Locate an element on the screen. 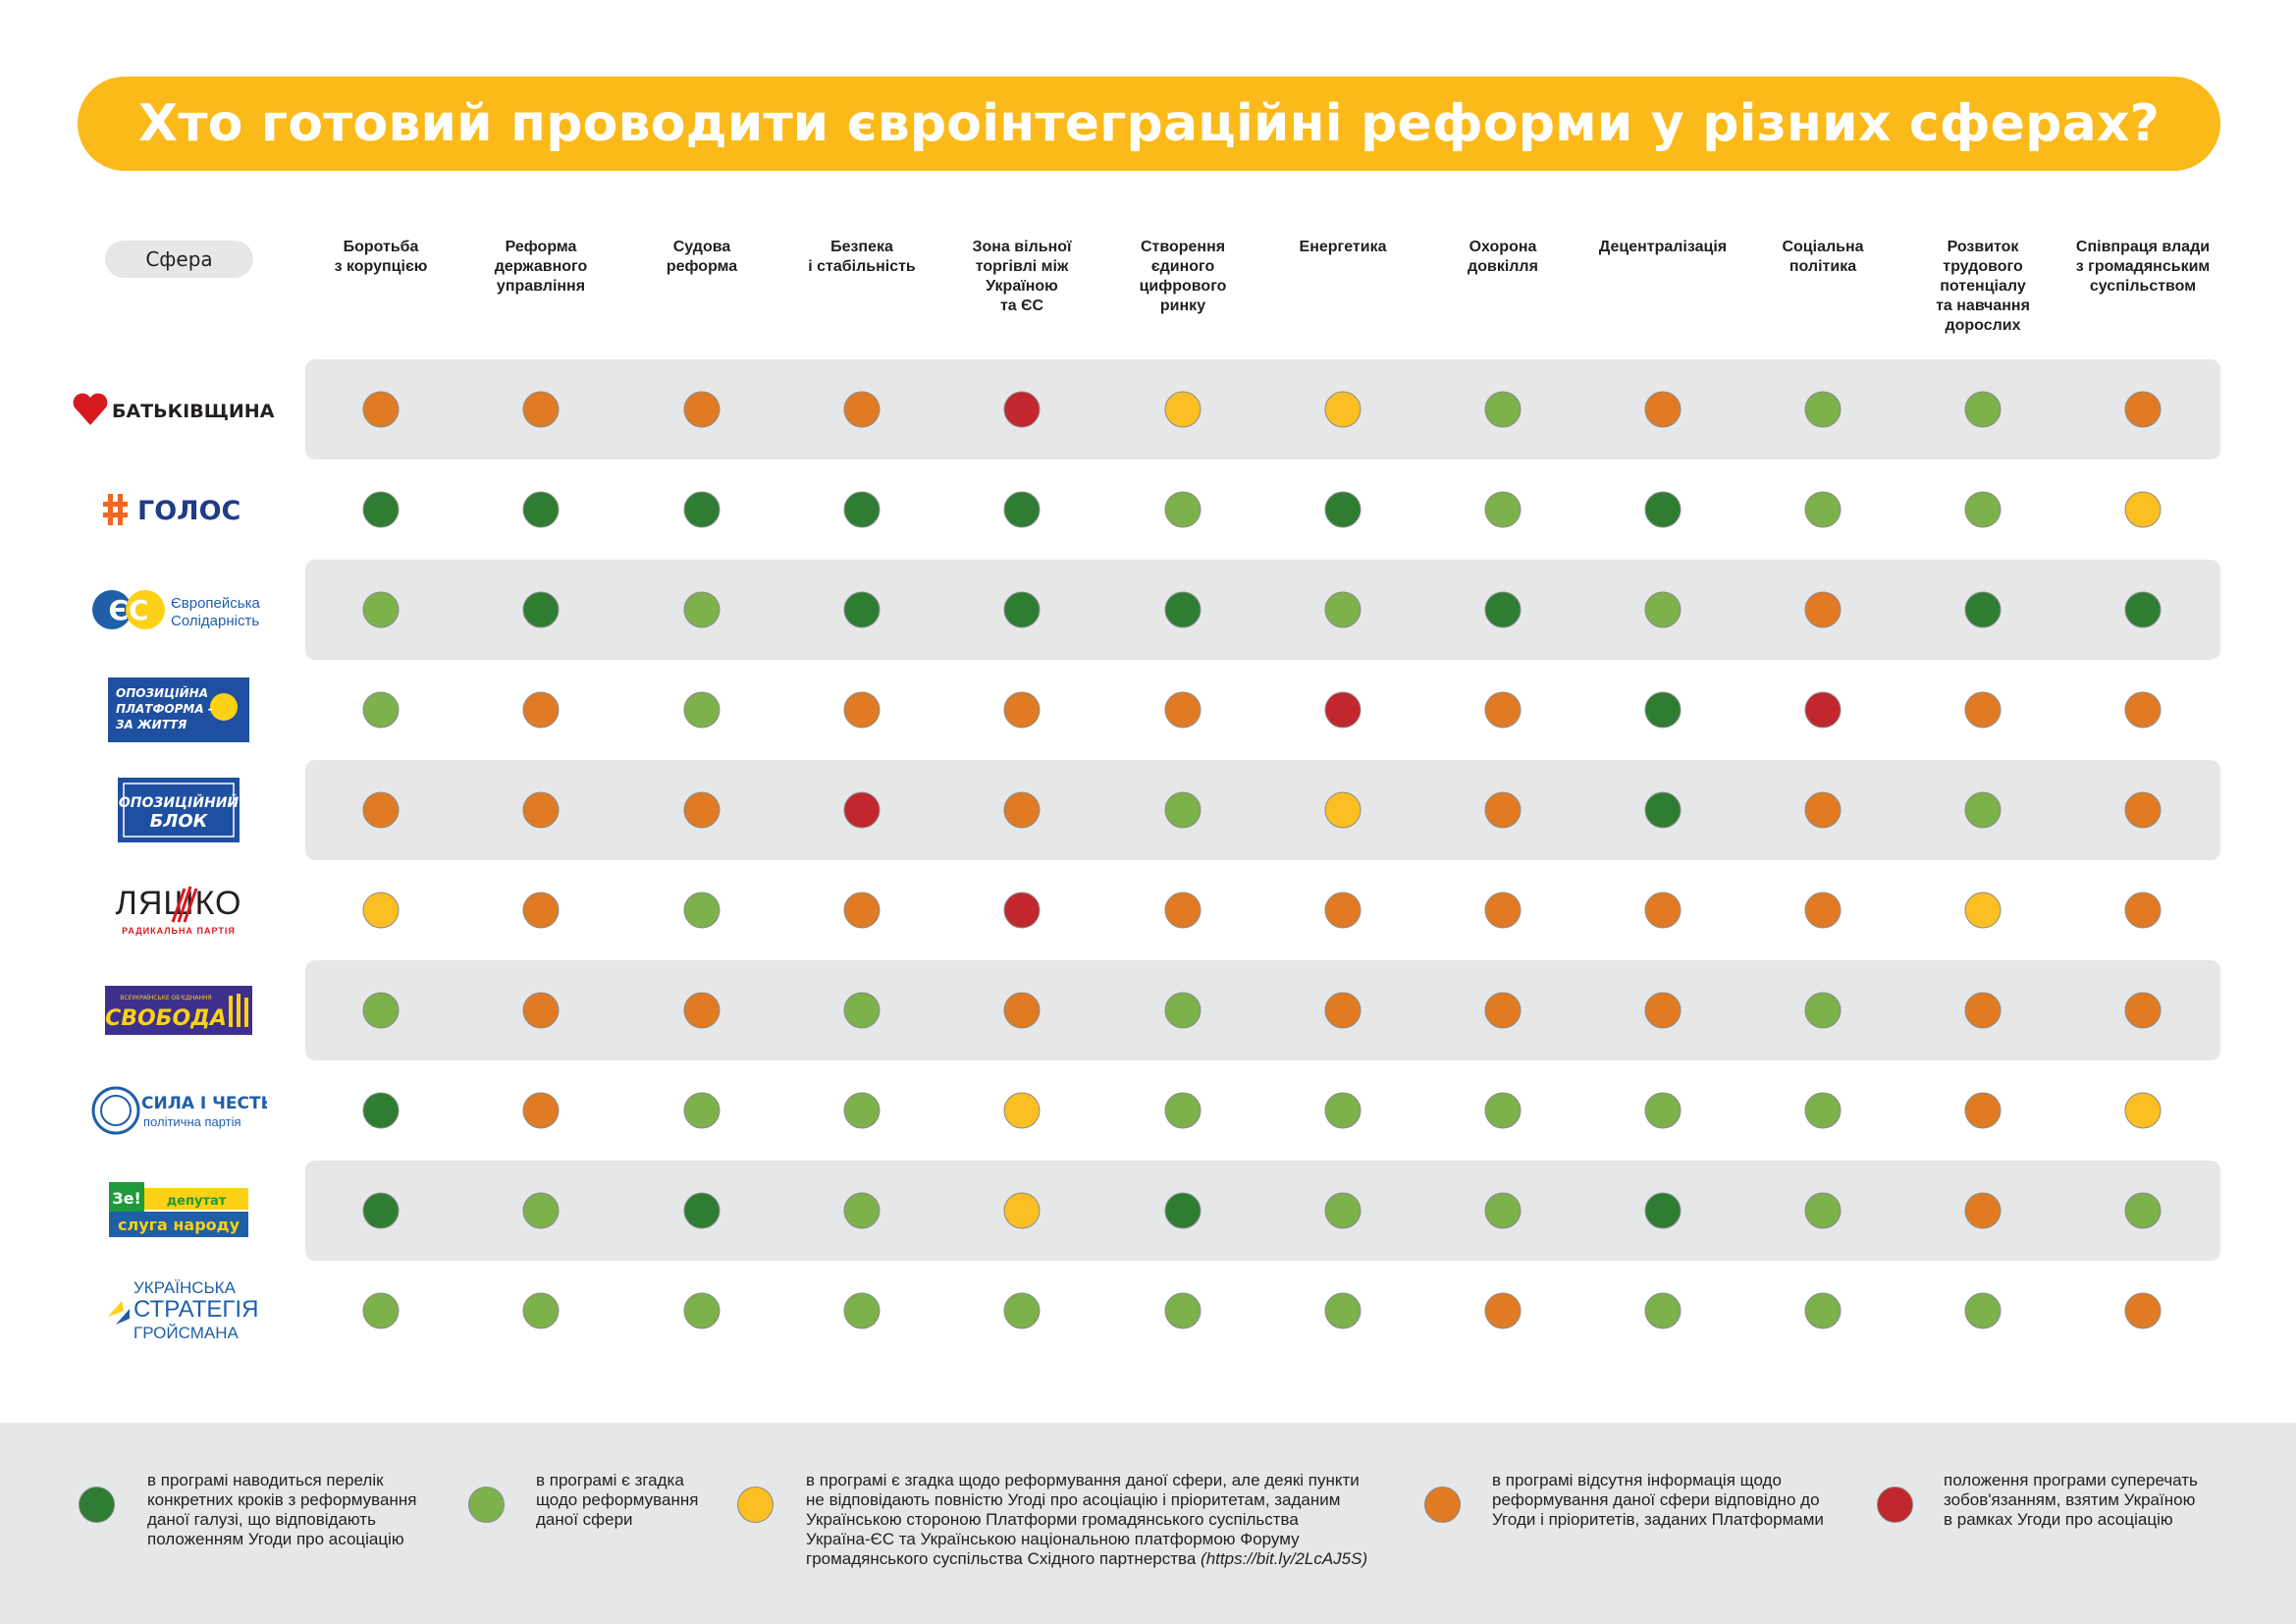 This screenshot has height=1624, width=2296. opoblok-logo: ОПОЗИЦІЙНИЙ БЛОК is located at coordinates (179, 810).